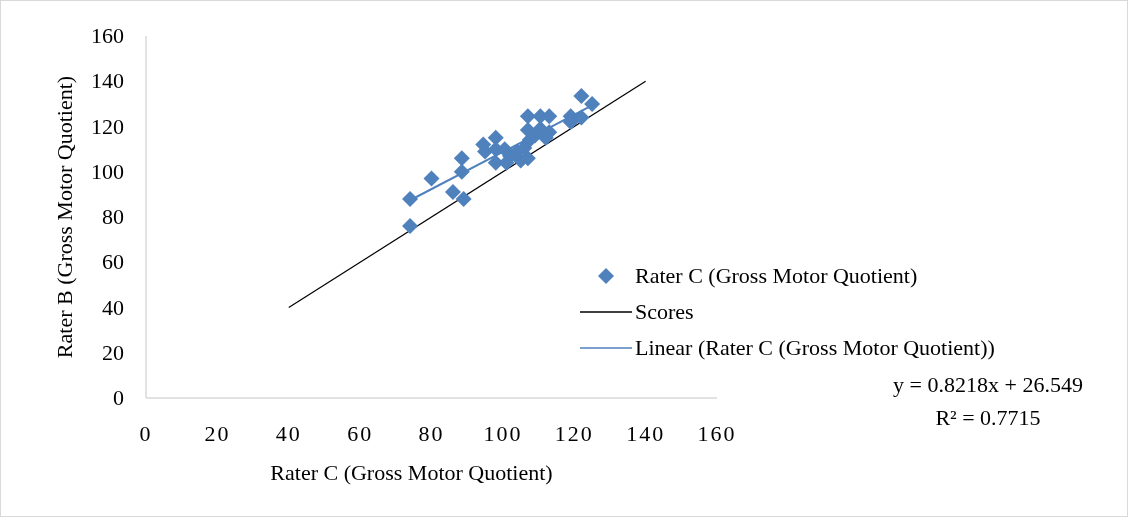 This screenshot has width=1128, height=517. What do you see at coordinates (64, 217) in the screenshot?
I see `y-axis-title: Rater B (Gross Motor Quotient)` at bounding box center [64, 217].